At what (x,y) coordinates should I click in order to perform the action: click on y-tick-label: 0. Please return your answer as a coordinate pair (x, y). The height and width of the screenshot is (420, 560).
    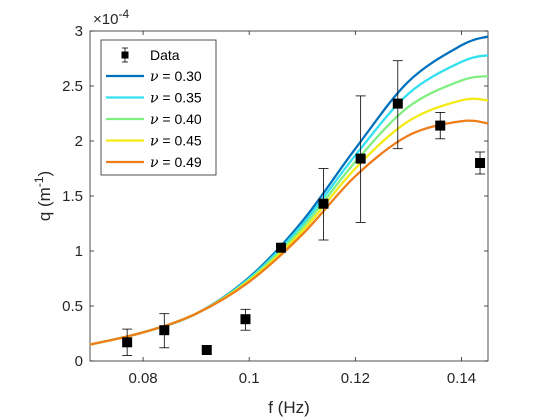
    Looking at the image, I should click on (79, 361).